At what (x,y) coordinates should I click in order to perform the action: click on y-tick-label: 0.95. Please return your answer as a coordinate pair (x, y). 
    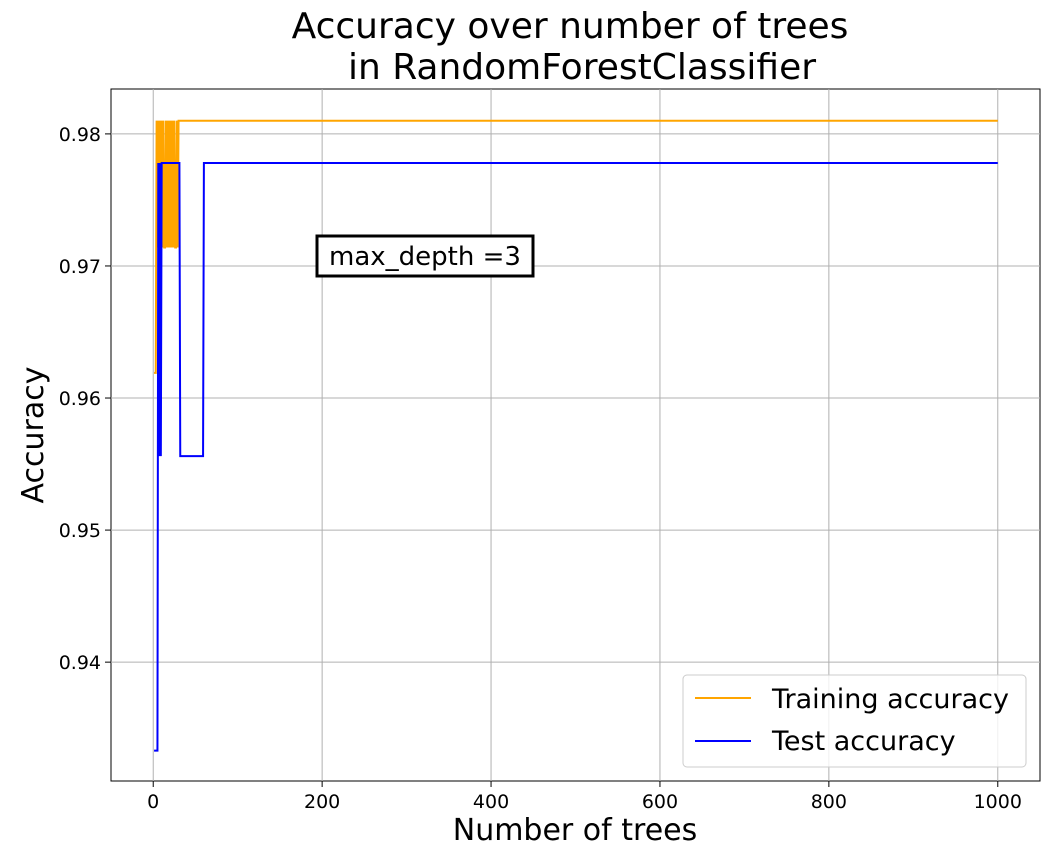
    Looking at the image, I should click on (80, 531).